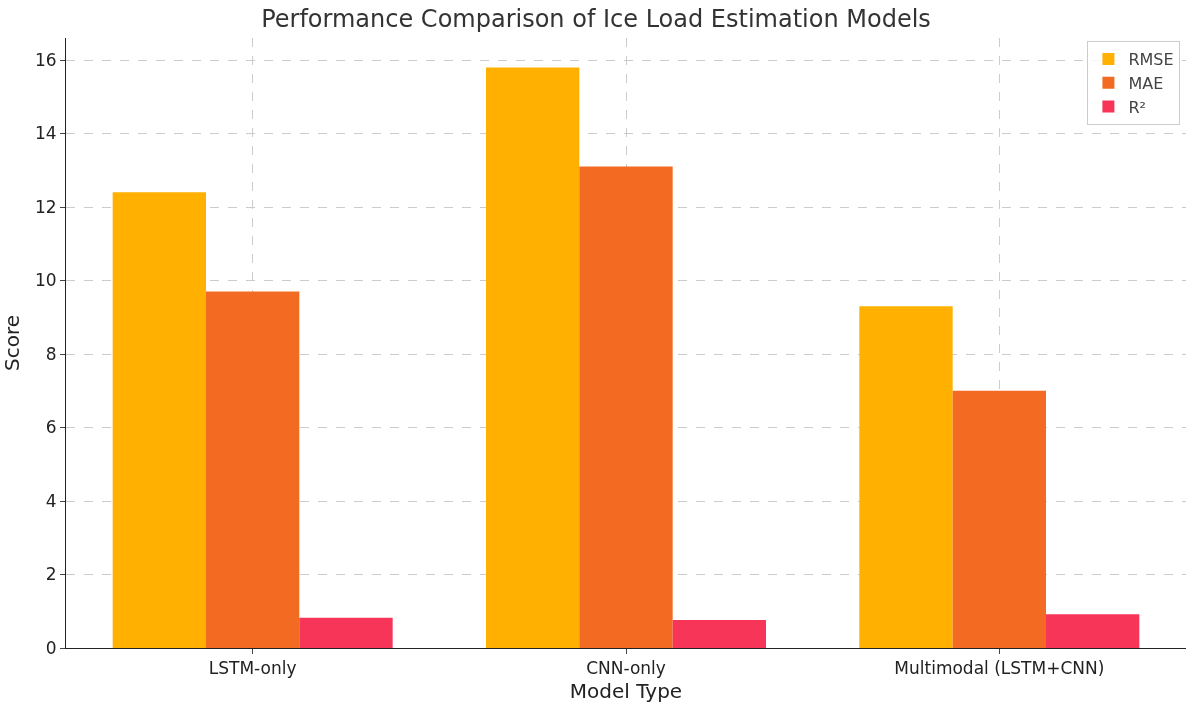 This screenshot has width=1192, height=704. Describe the element at coordinates (45, 206) in the screenshot. I see `y-tick-label: 12` at that location.